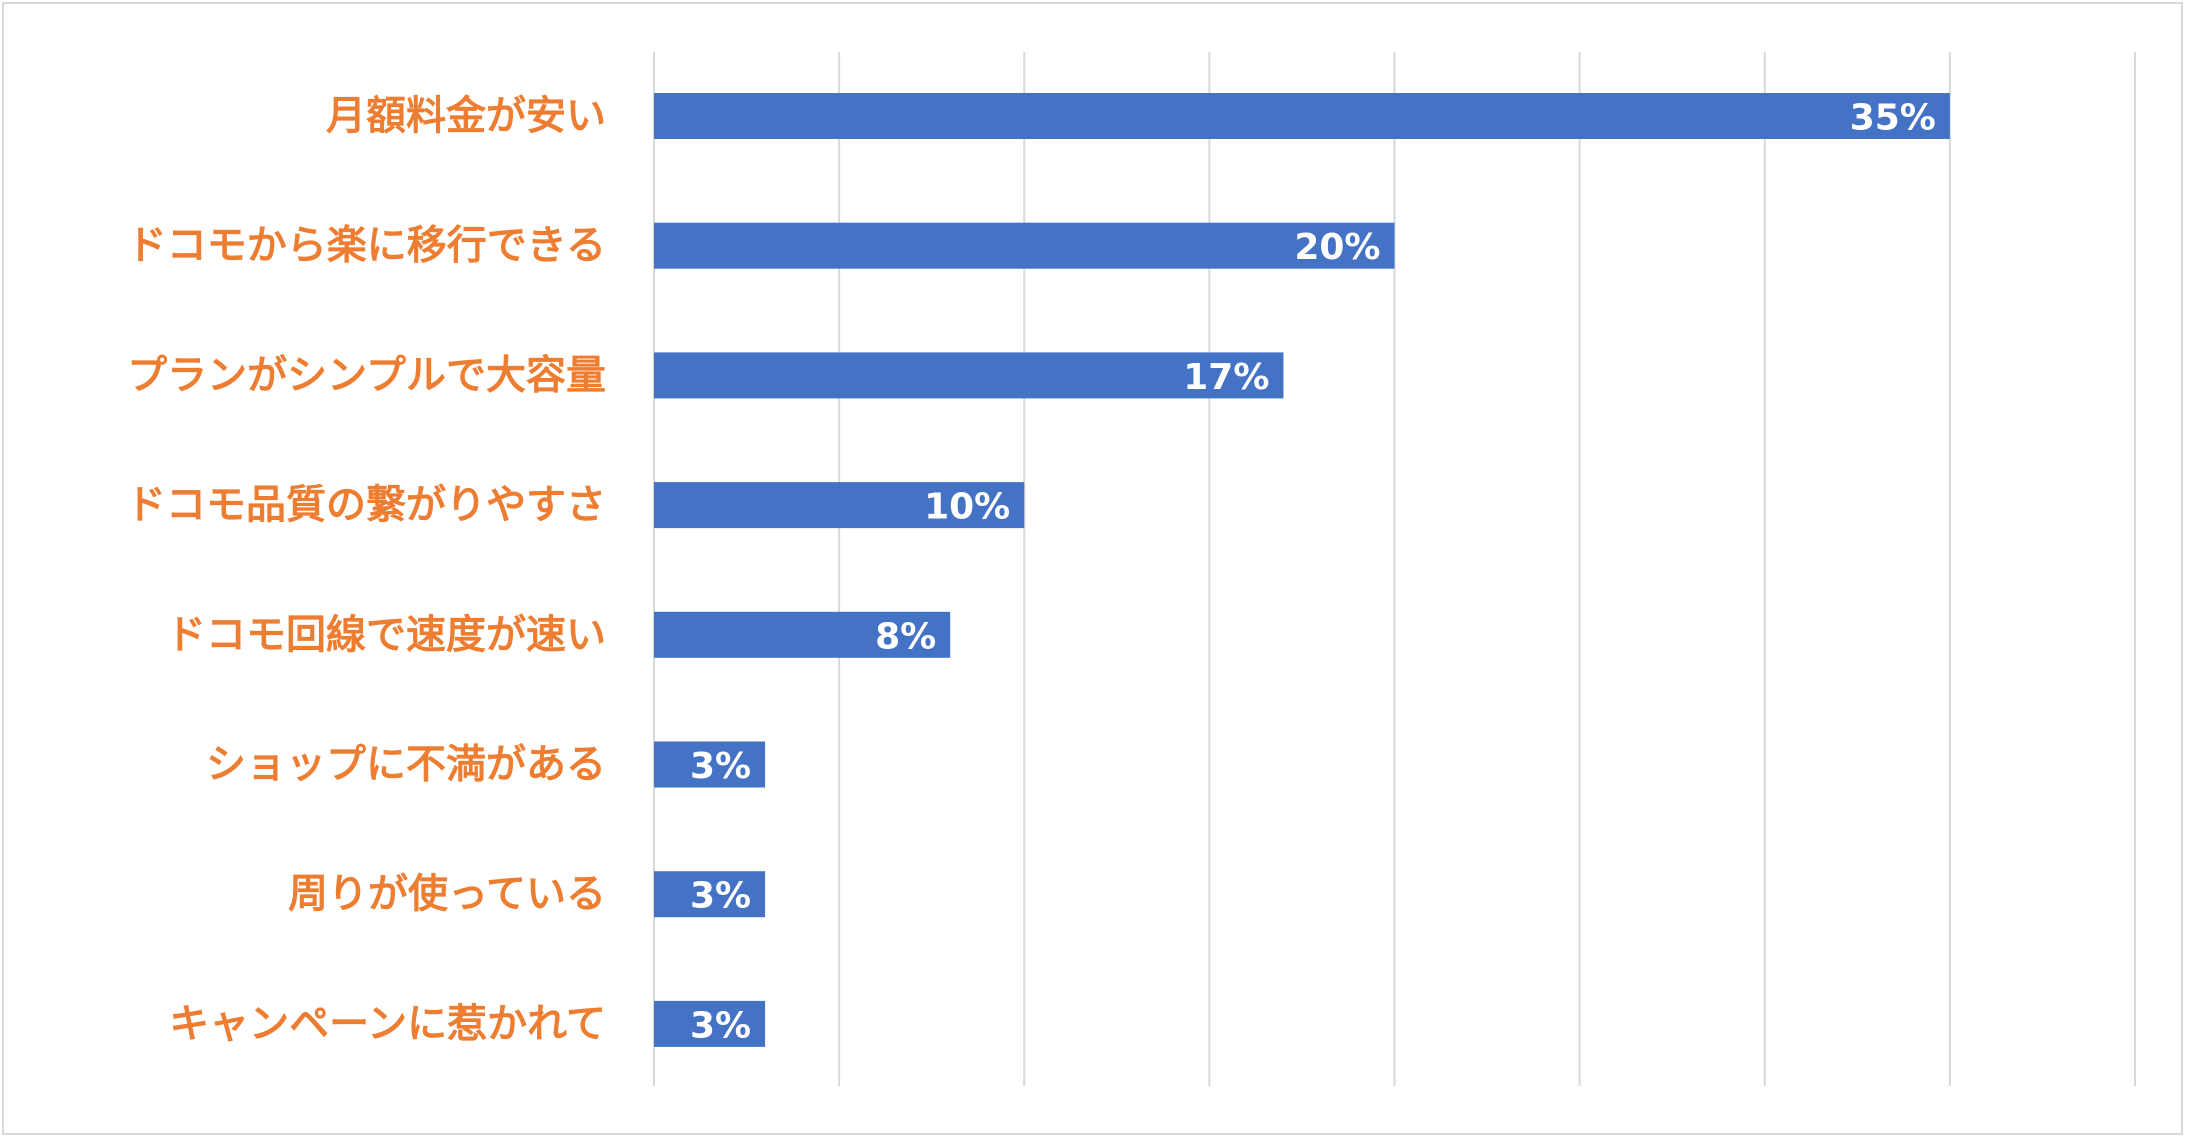  Describe the element at coordinates (447, 894) in the screenshot. I see `category-label-6: 周りが使っている` at that location.